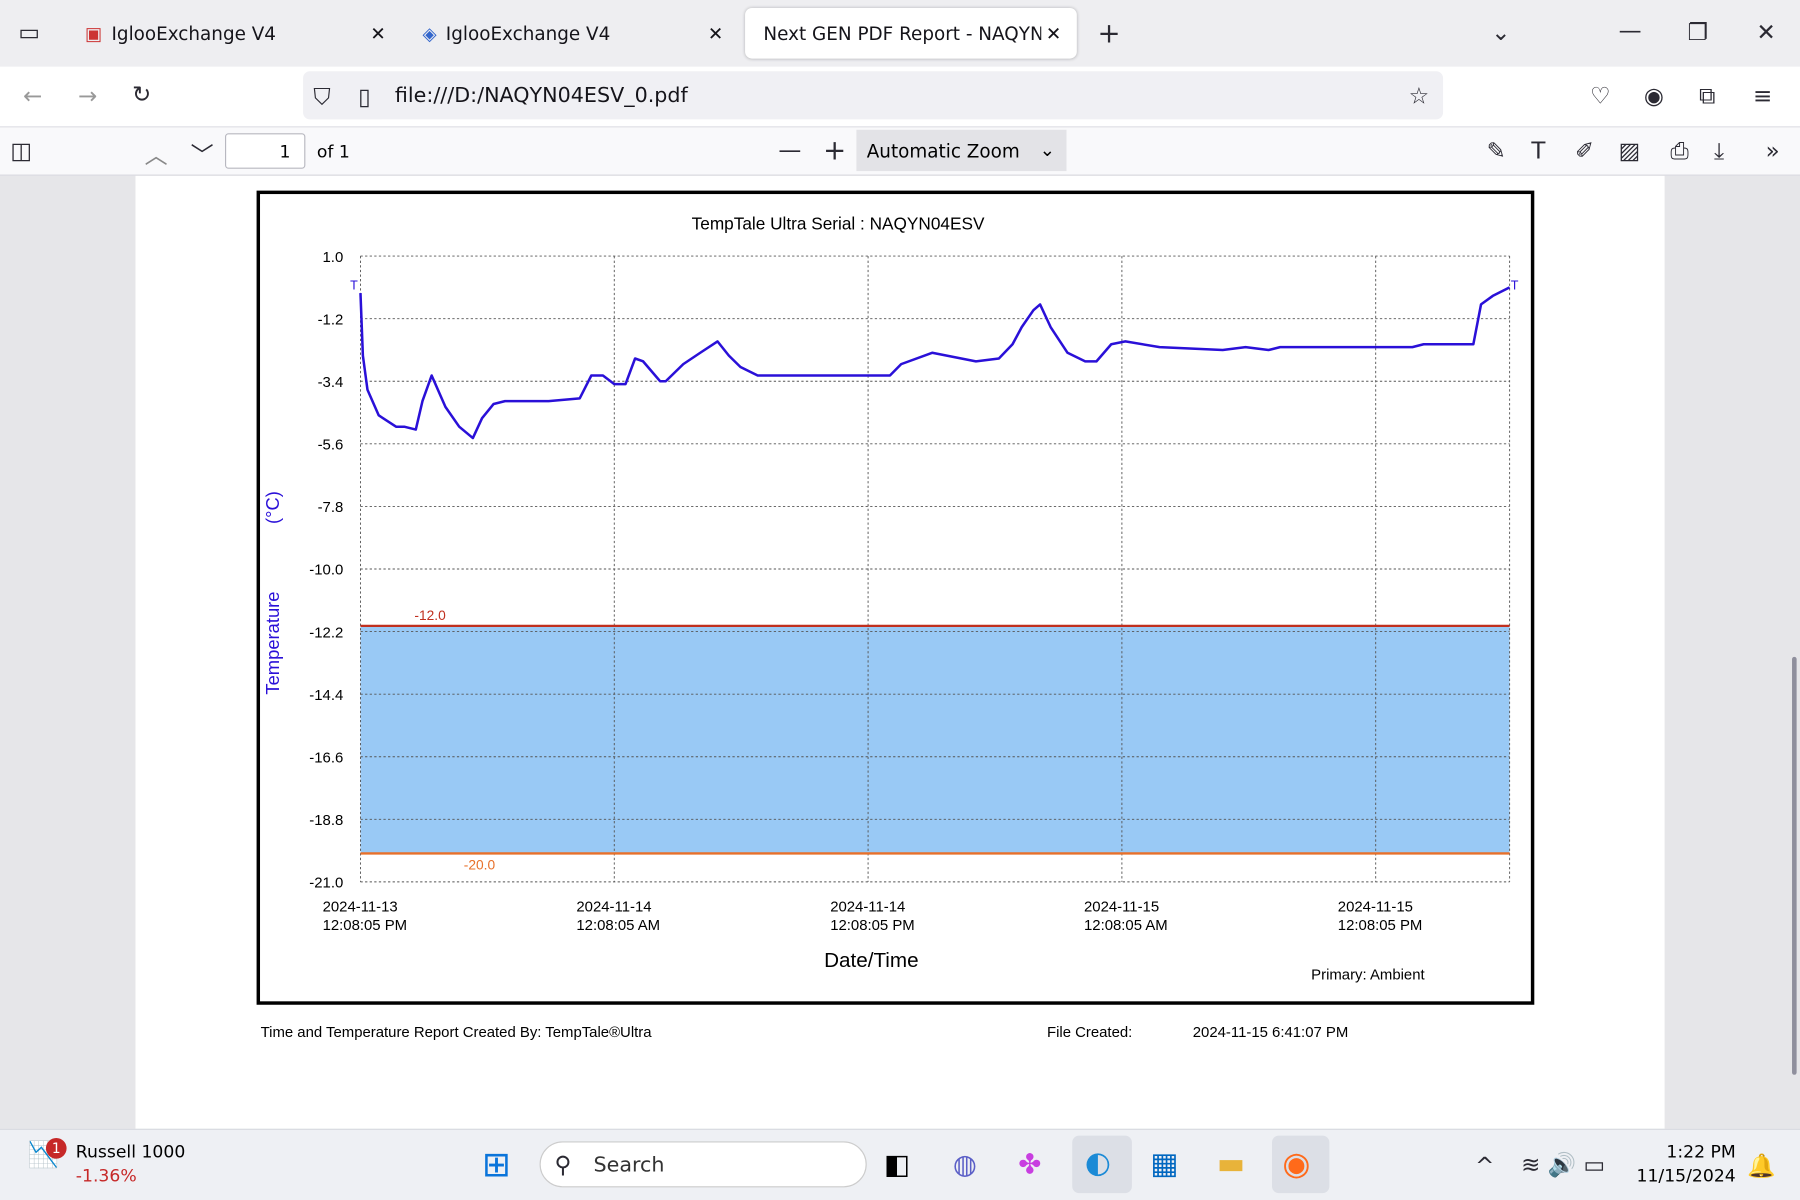  I want to click on reload: ↻, so click(142, 94).